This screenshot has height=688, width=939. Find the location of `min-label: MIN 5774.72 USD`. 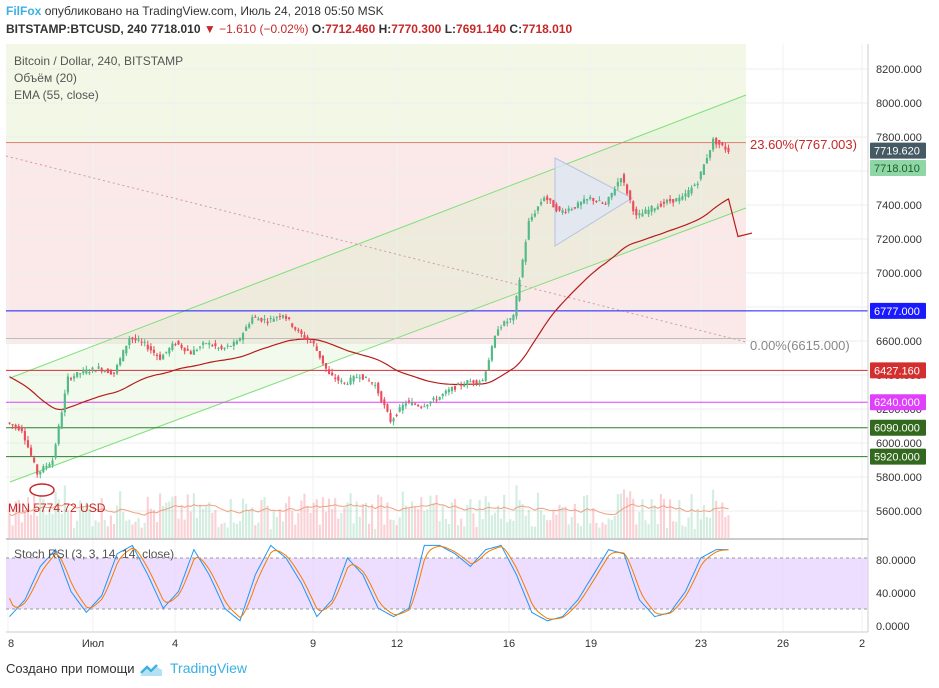

min-label: MIN 5774.72 USD is located at coordinates (57, 508).